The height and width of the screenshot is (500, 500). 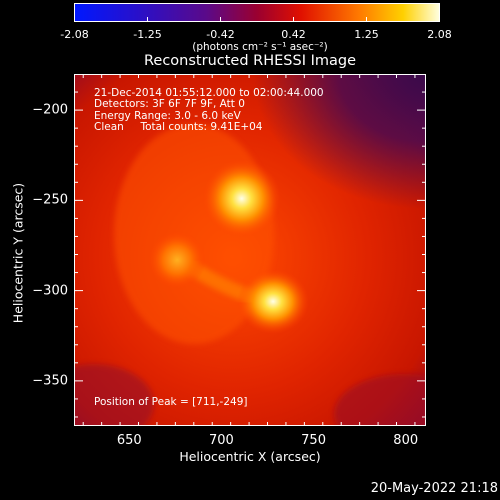 I want to click on colorbar-tick-label: 0.42, so click(x=293, y=34).